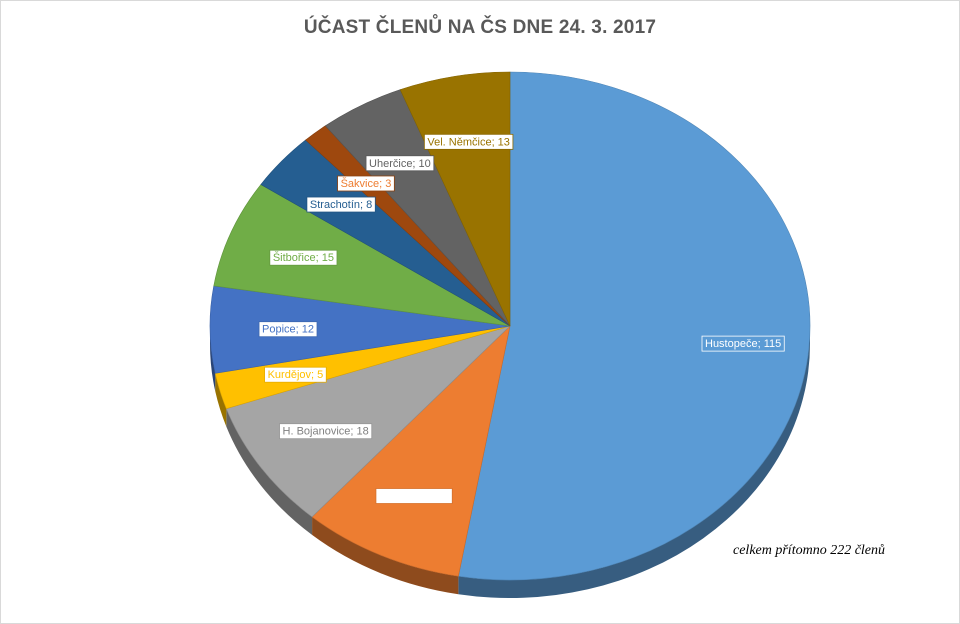 The height and width of the screenshot is (624, 960). Describe the element at coordinates (362, 255) in the screenshot. I see `slice-sitborice` at that location.